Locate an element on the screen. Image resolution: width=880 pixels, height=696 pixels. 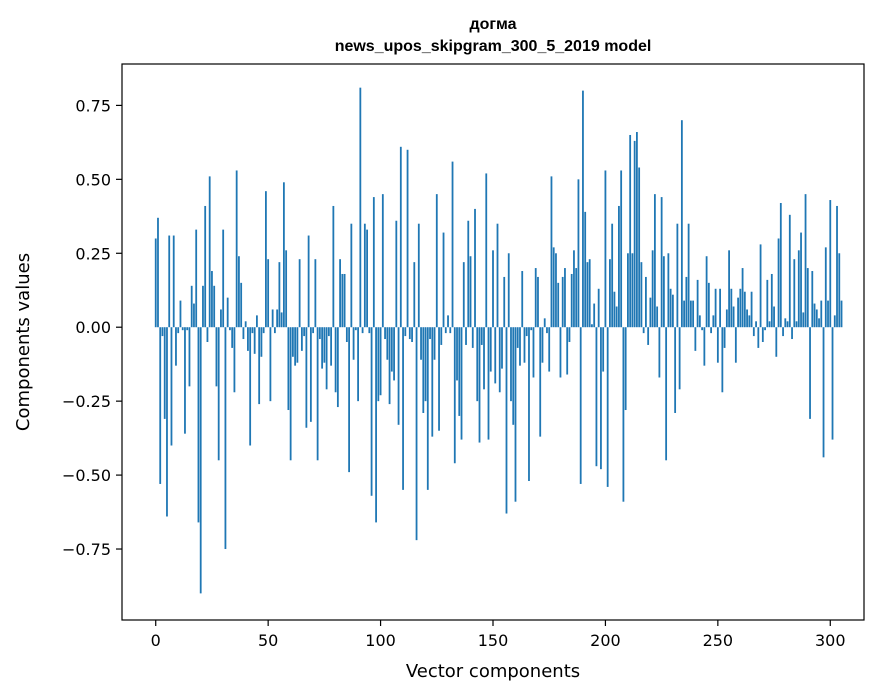
y-tick-label-0: −0.75 is located at coordinates (86, 549).